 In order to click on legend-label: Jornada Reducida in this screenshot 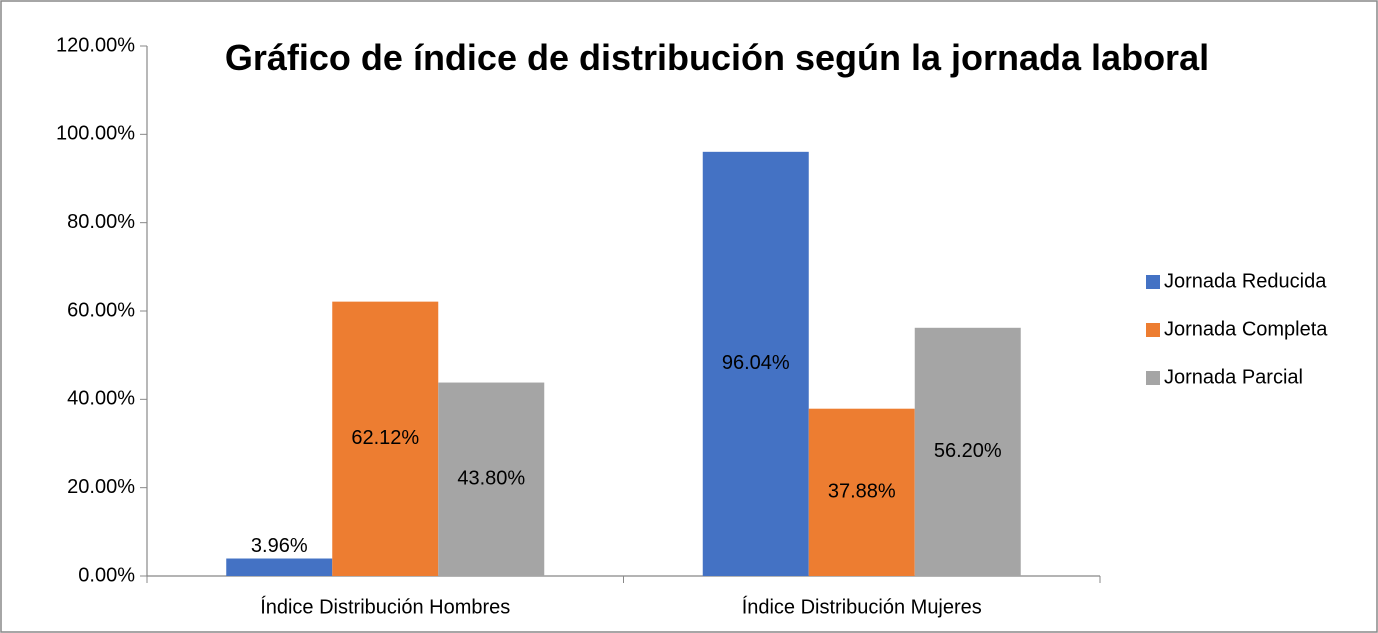, I will do `click(1245, 281)`.